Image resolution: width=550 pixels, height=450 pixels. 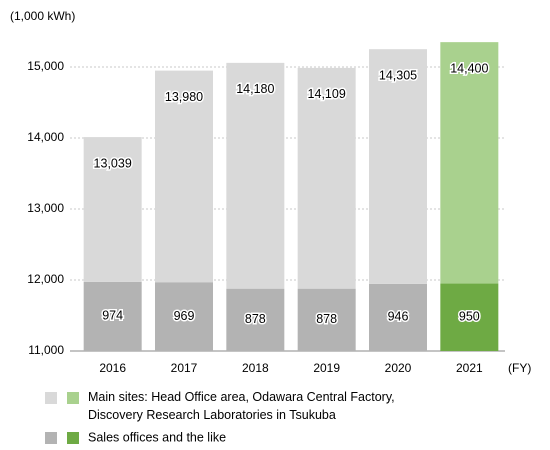 What do you see at coordinates (46, 350) in the screenshot?
I see `y-tick-label: 11,000` at bounding box center [46, 350].